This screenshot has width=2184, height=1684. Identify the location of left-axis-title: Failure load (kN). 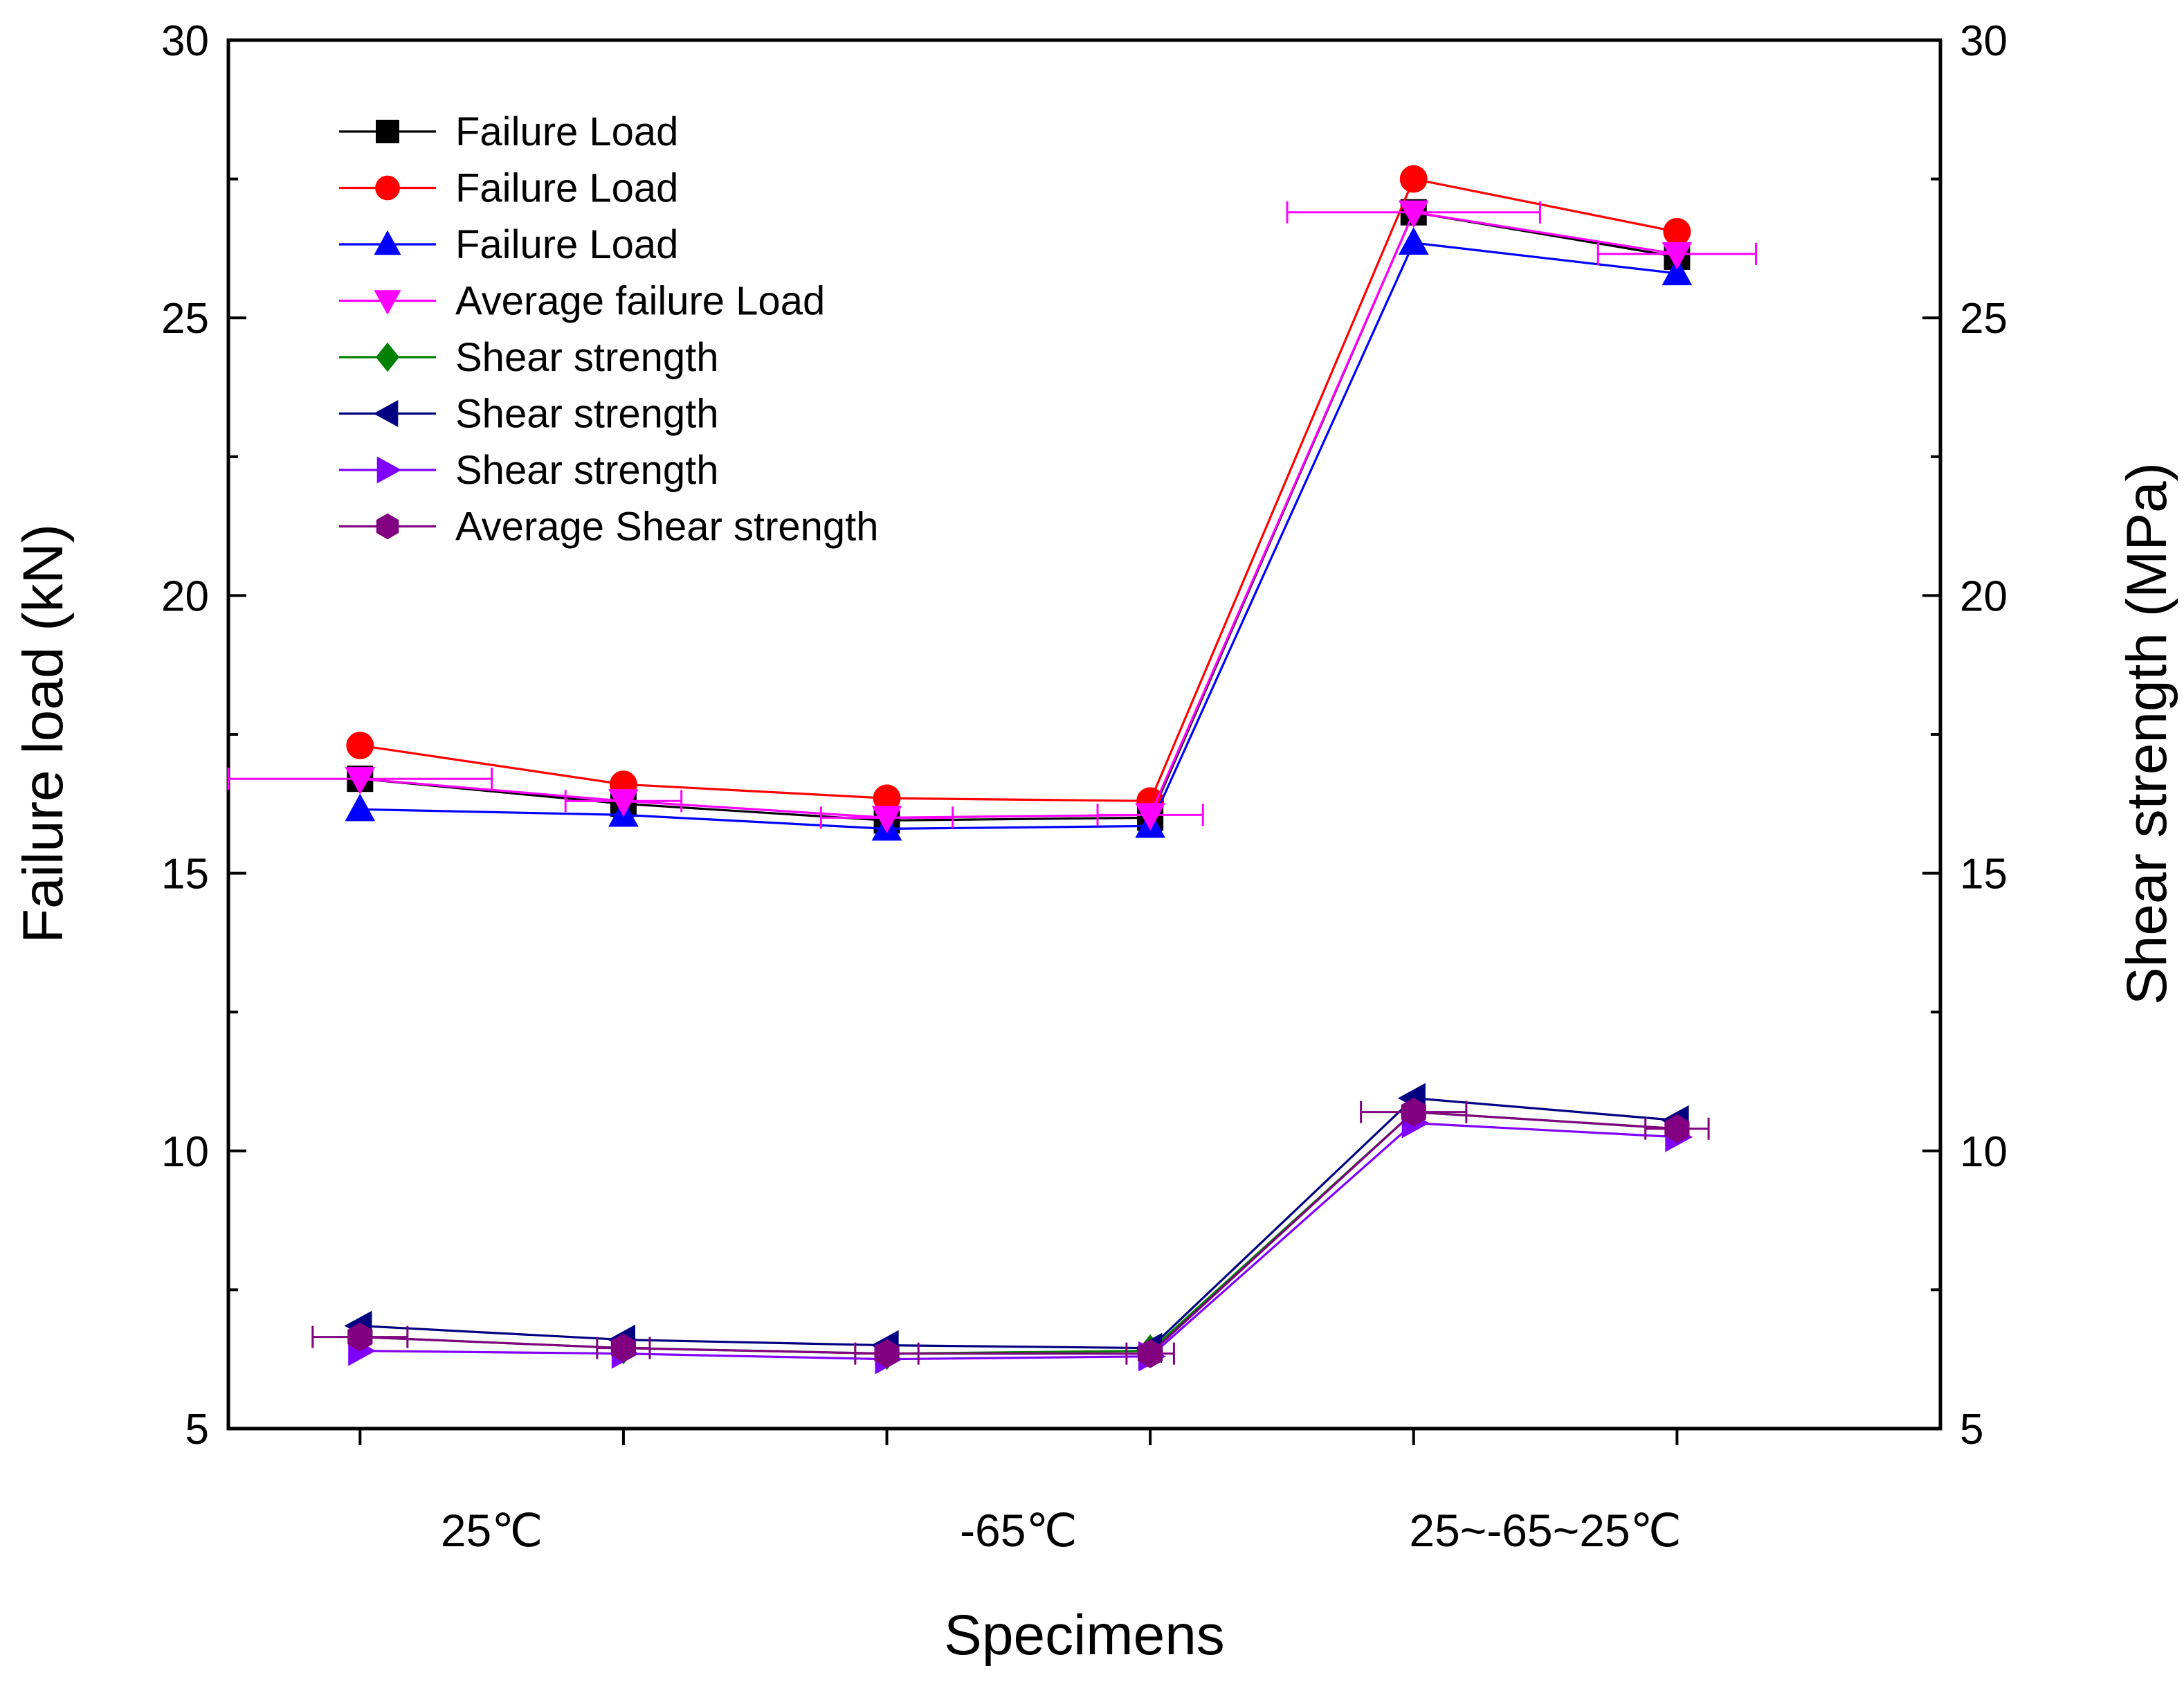
(43, 733).